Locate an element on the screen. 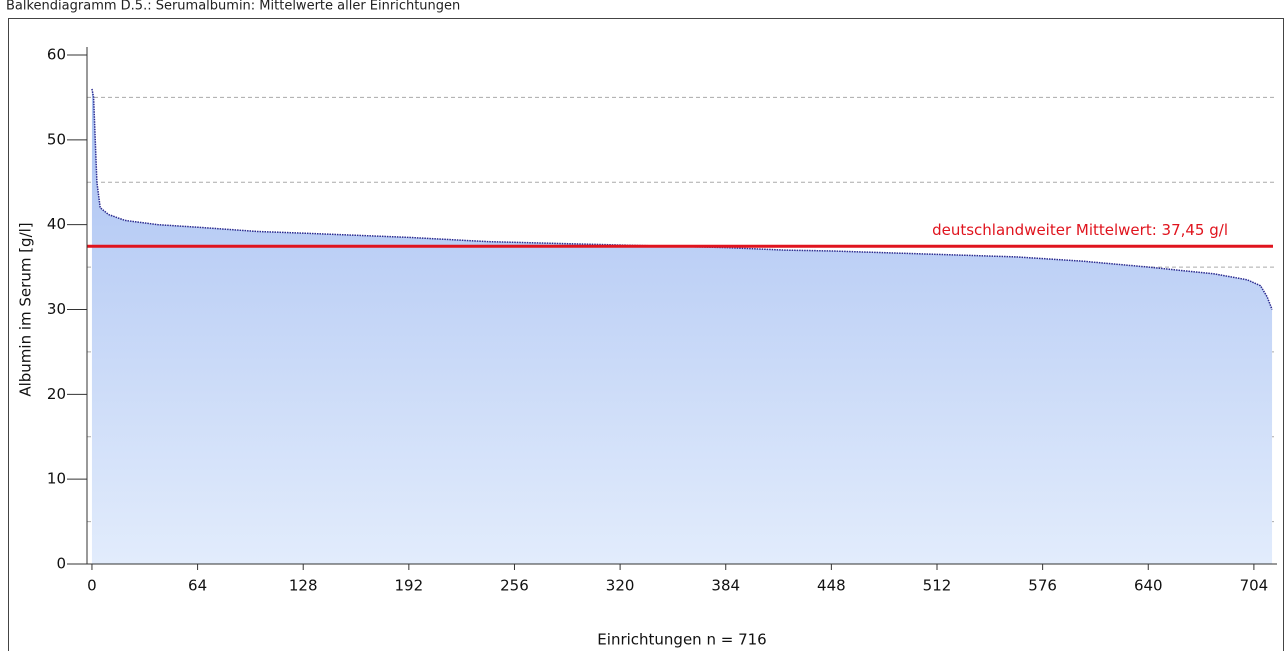 This screenshot has height=651, width=1285. x-tick-label: 192 is located at coordinates (409, 586).